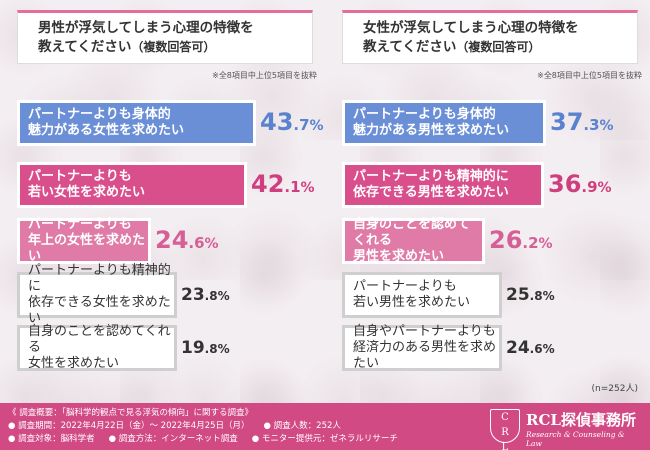  I want to click on bar-0-2: パートナーよりも 年上の女性を求めたい, so click(84, 240).